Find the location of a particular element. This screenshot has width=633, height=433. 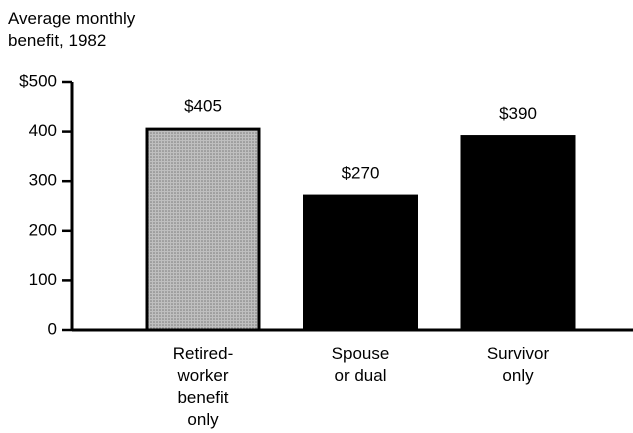

x-tick-label: Spouse or dual is located at coordinates (360, 364).